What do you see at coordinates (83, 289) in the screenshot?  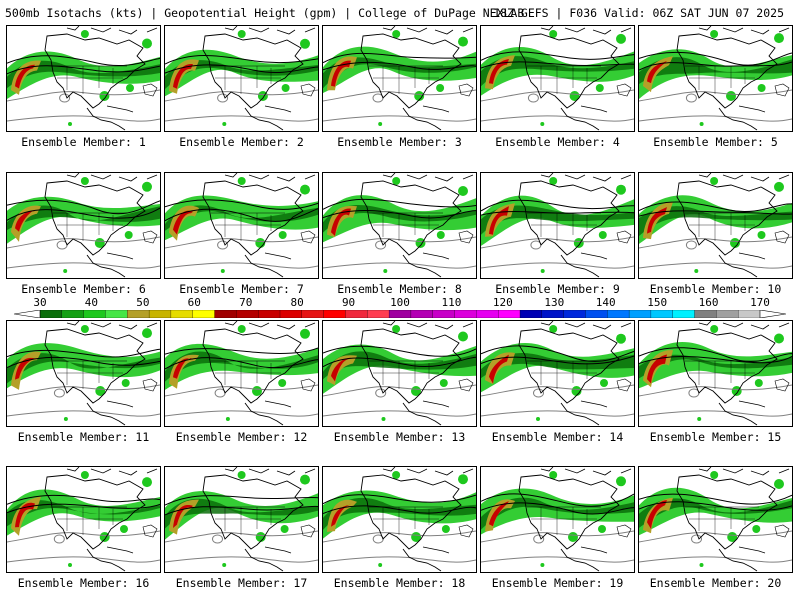 I see `ensemble-member-label: Ensemble Member: 6` at bounding box center [83, 289].